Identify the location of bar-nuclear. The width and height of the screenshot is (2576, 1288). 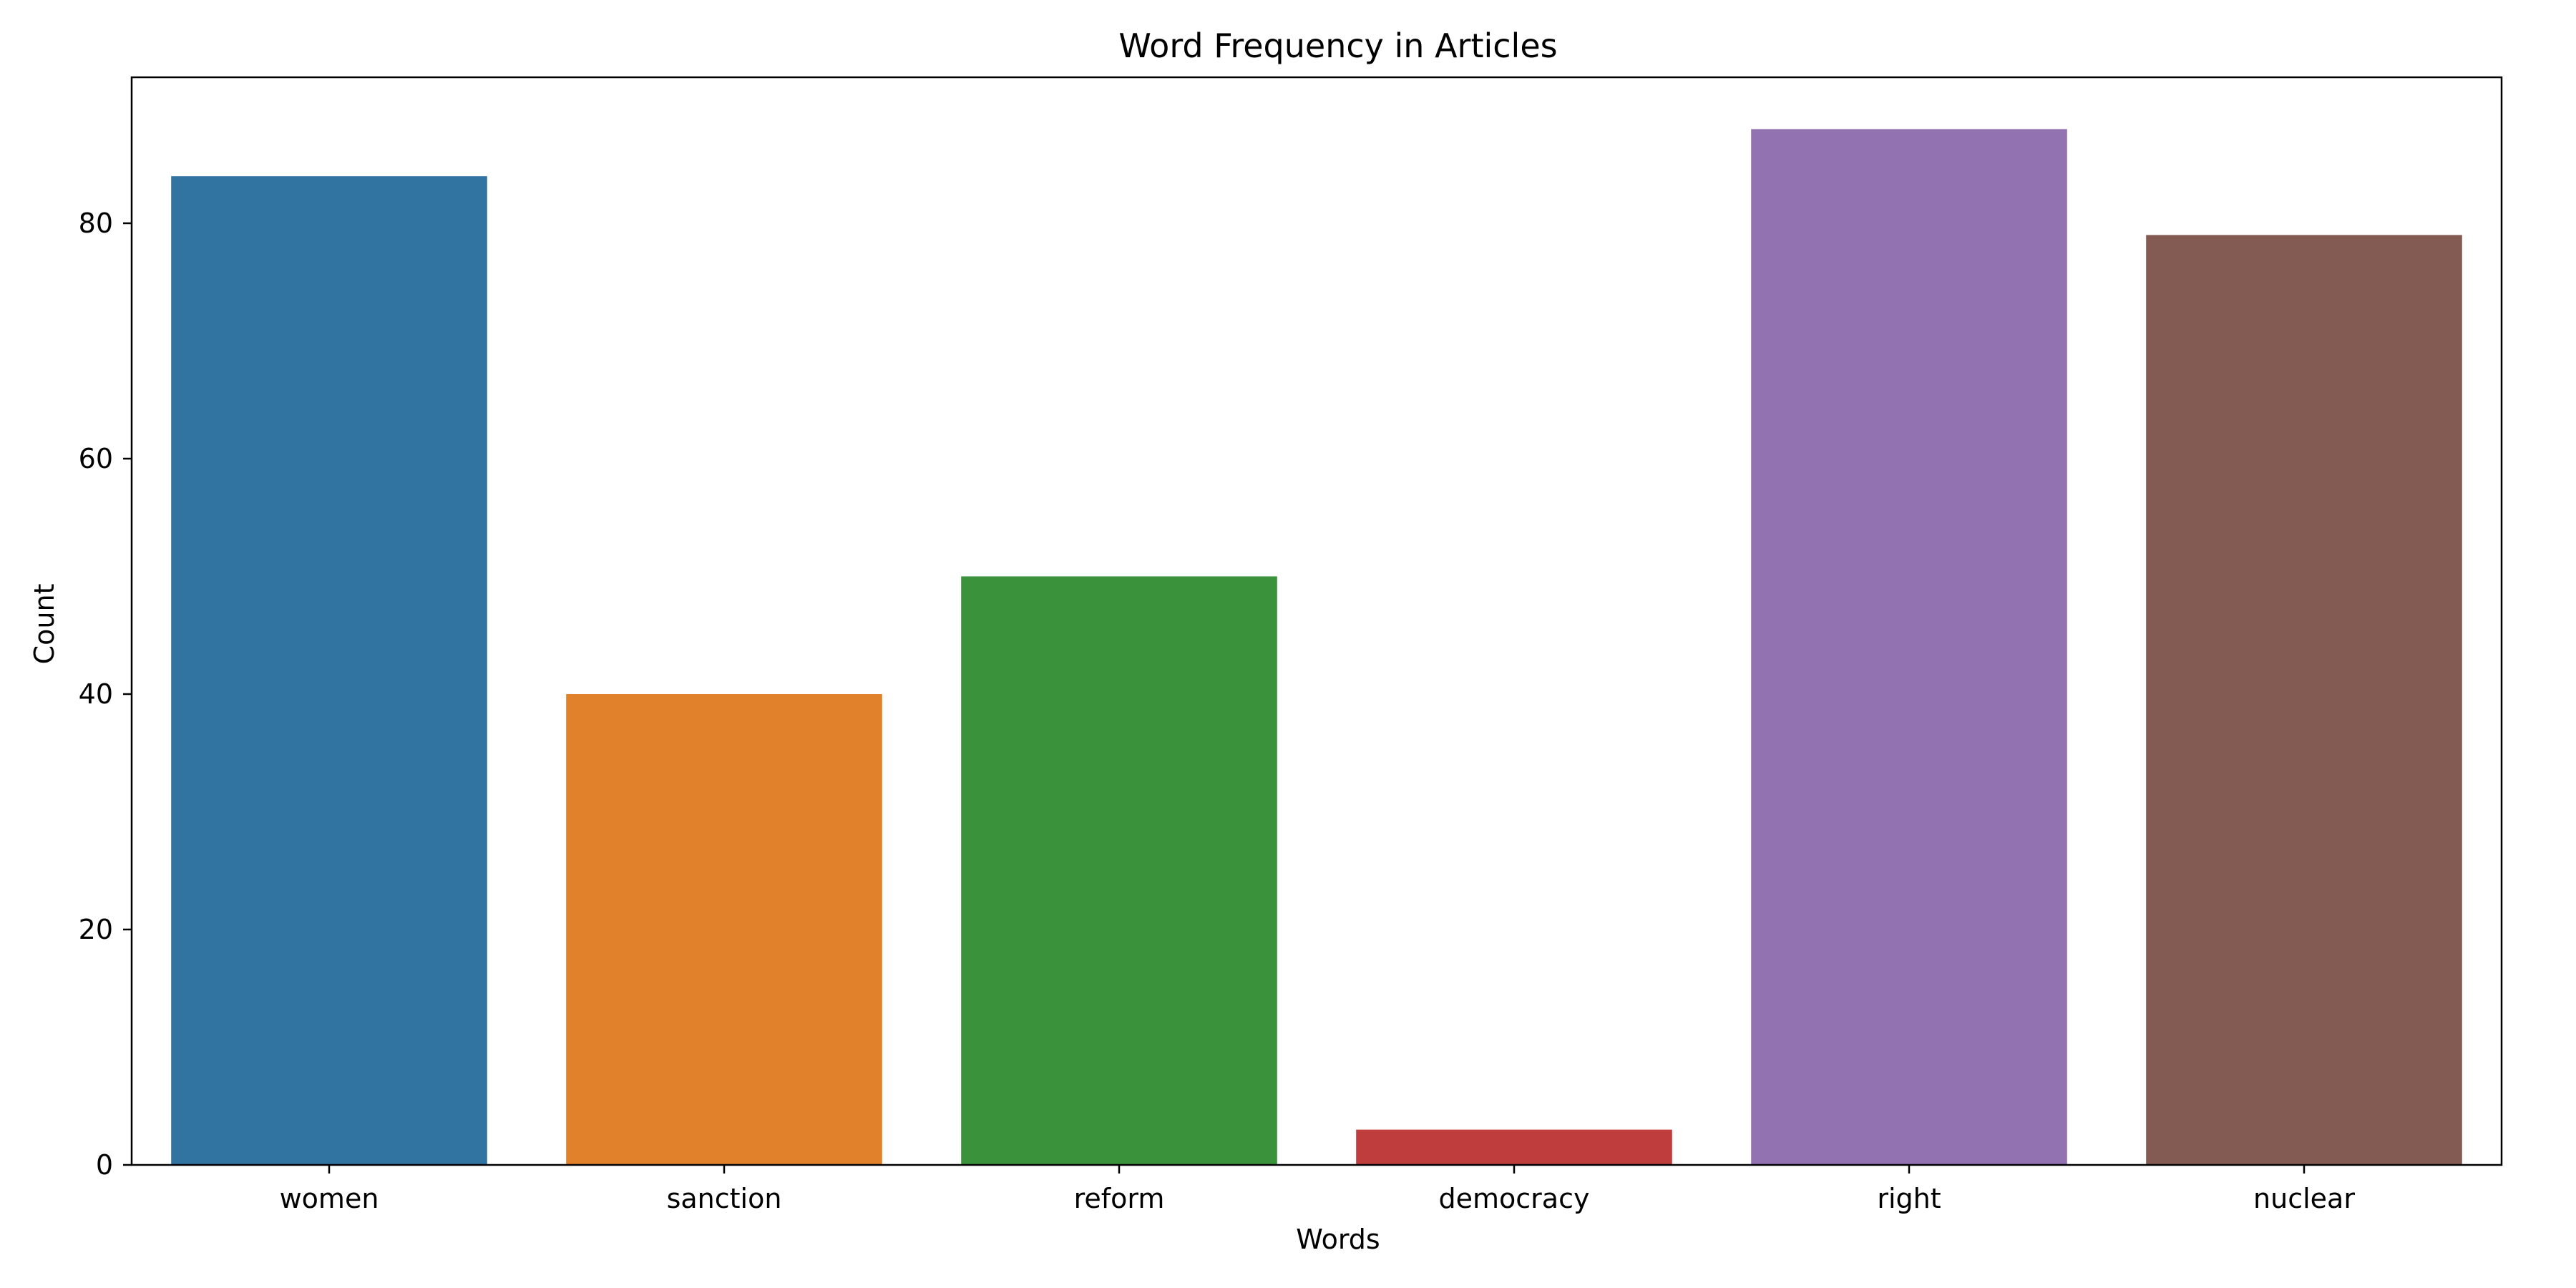
(2304, 700).